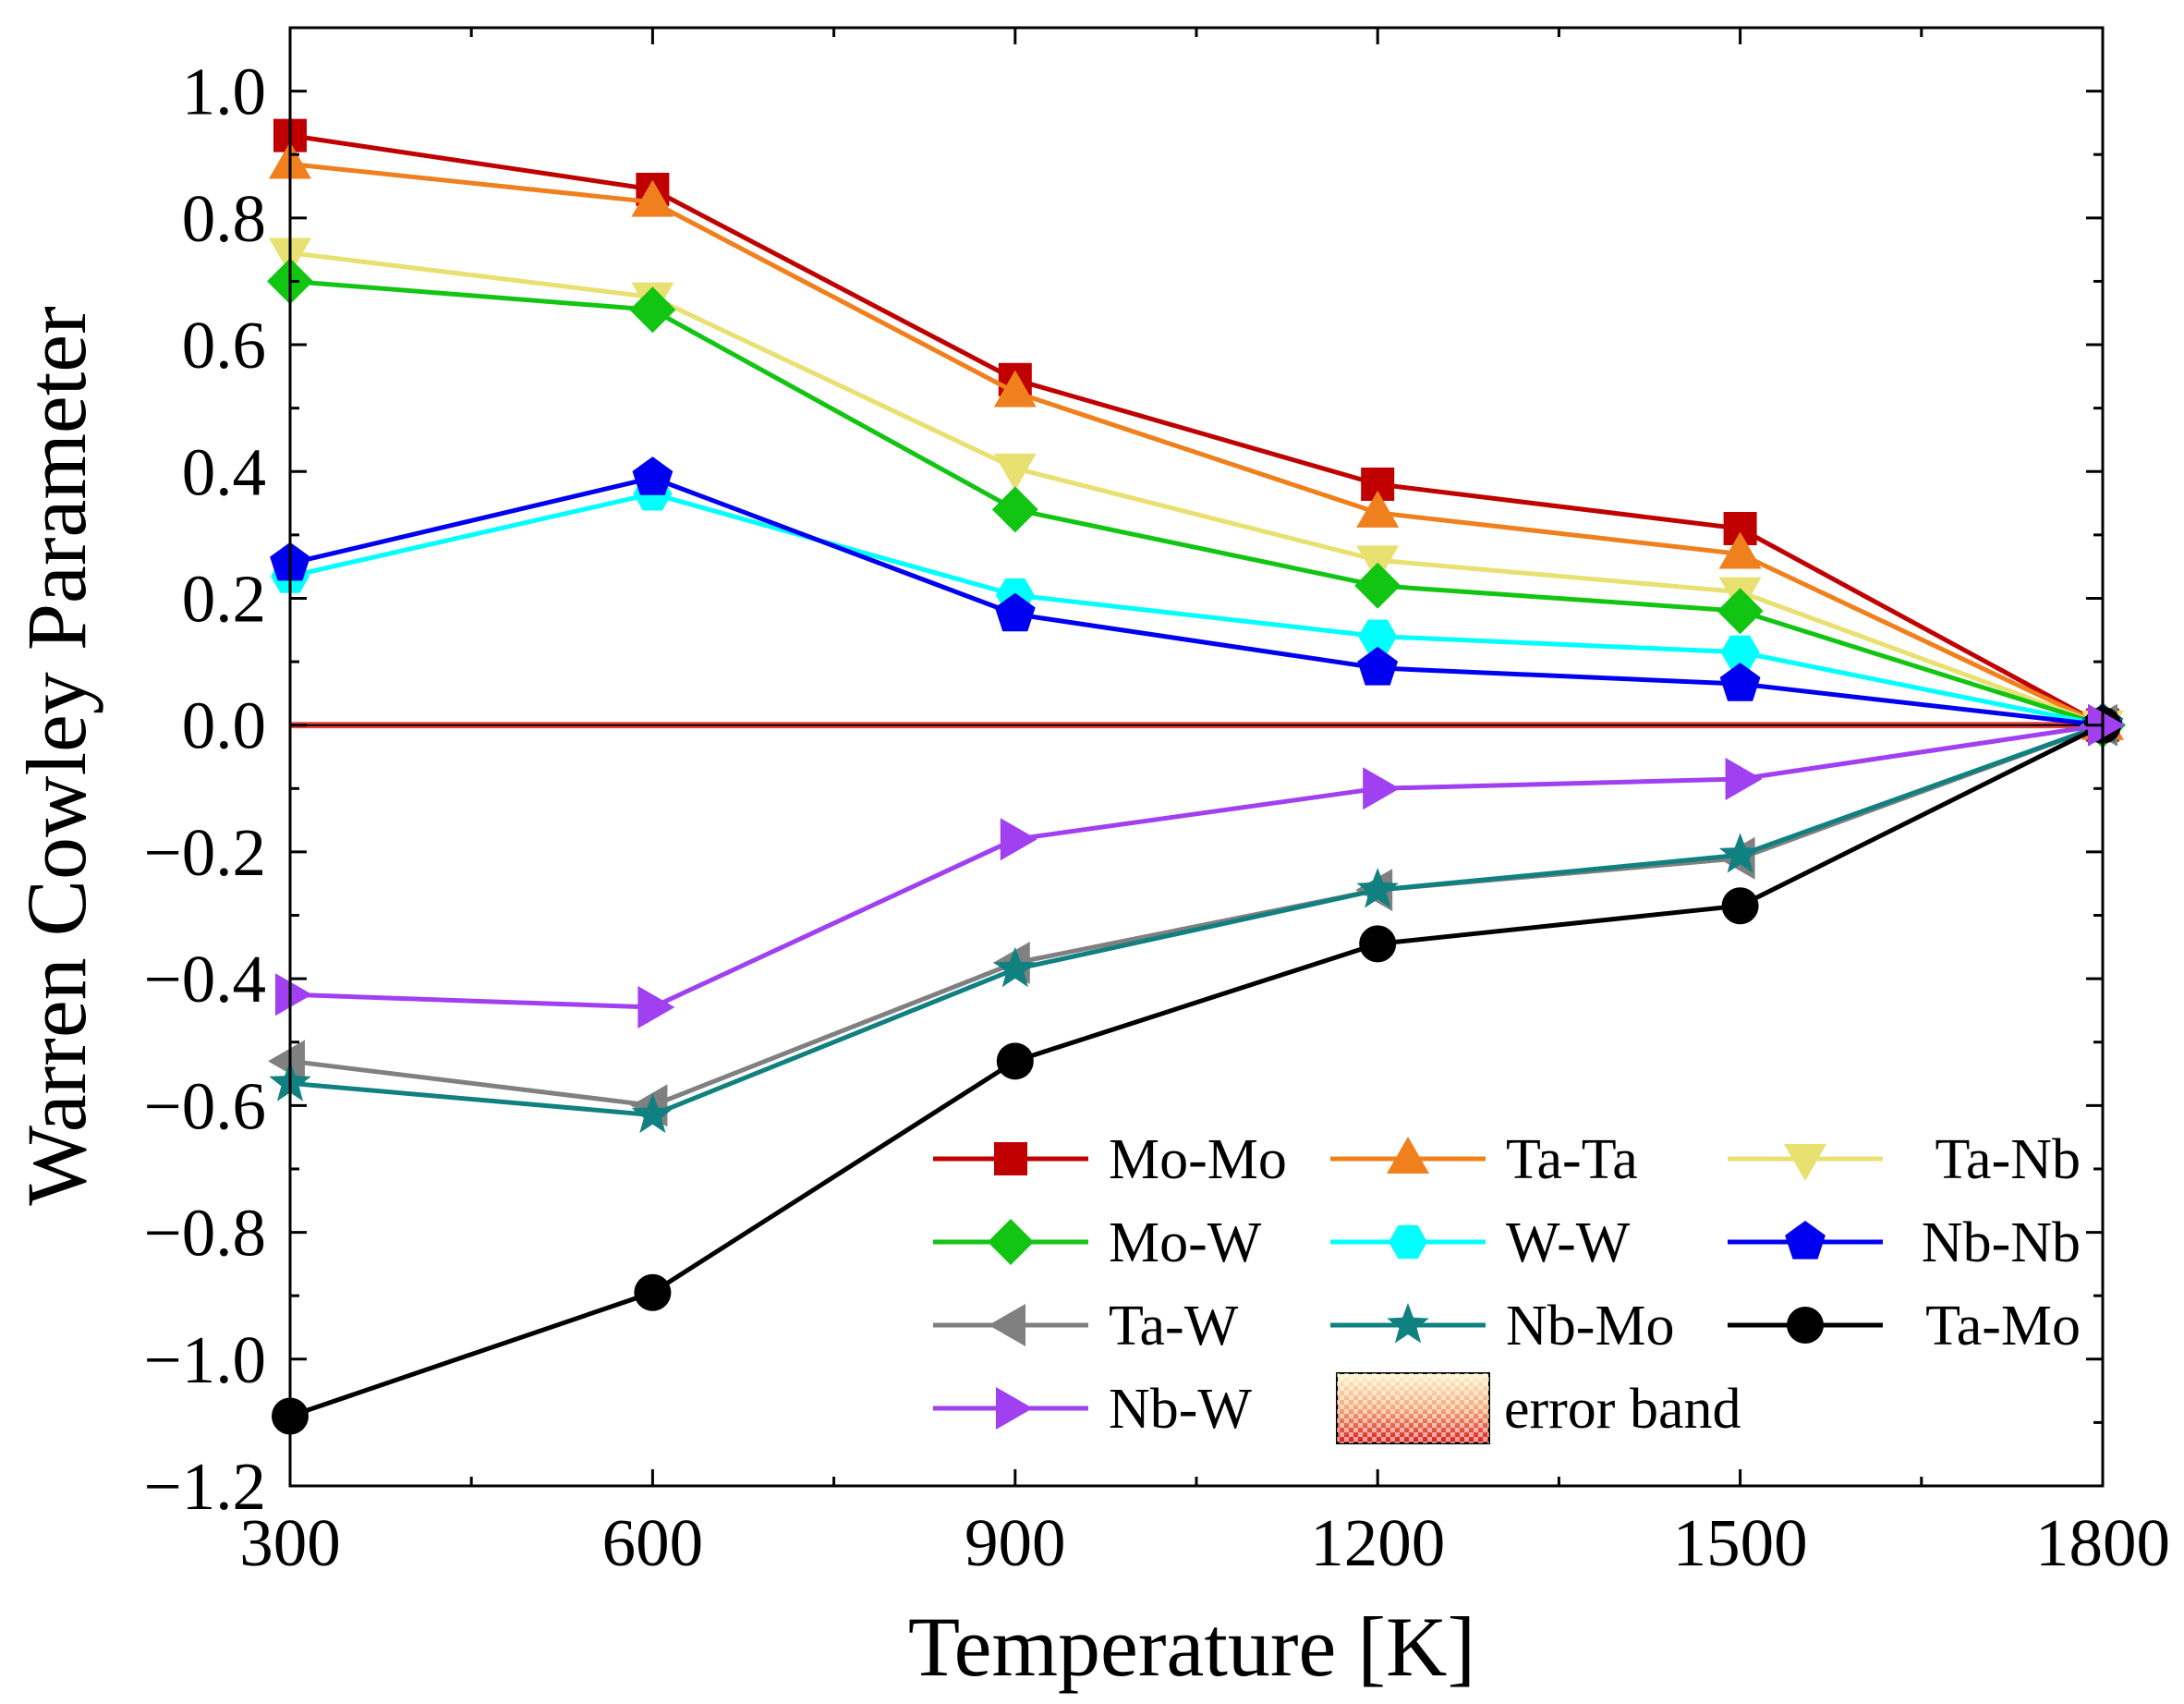 This screenshot has height=1704, width=2184. What do you see at coordinates (2102, 1542) in the screenshot?
I see `x-tick-label: 1800` at bounding box center [2102, 1542].